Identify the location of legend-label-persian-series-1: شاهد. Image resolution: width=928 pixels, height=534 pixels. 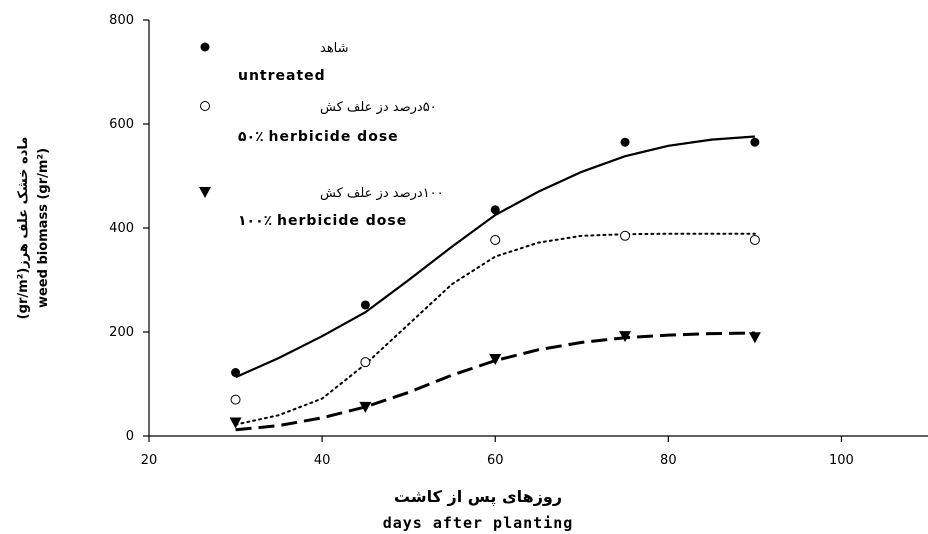
(334, 48).